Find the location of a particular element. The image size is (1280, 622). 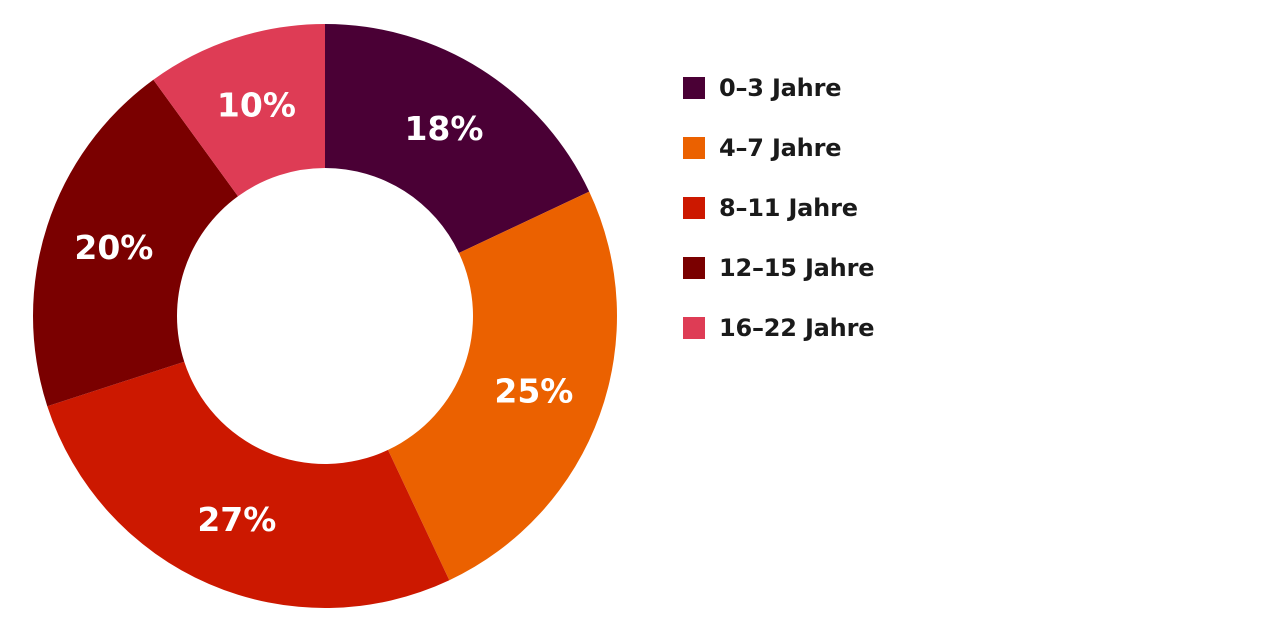

slice-value-label-2: 25% is located at coordinates (533, 391).